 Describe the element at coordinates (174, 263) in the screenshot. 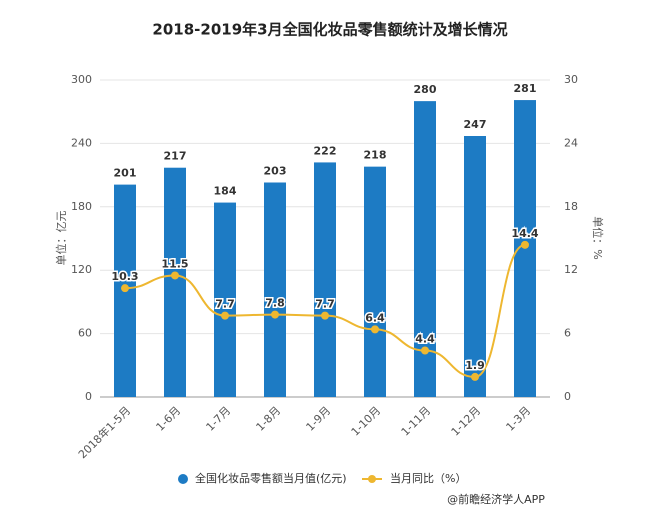

I see `line-value-label: 11.5` at that location.